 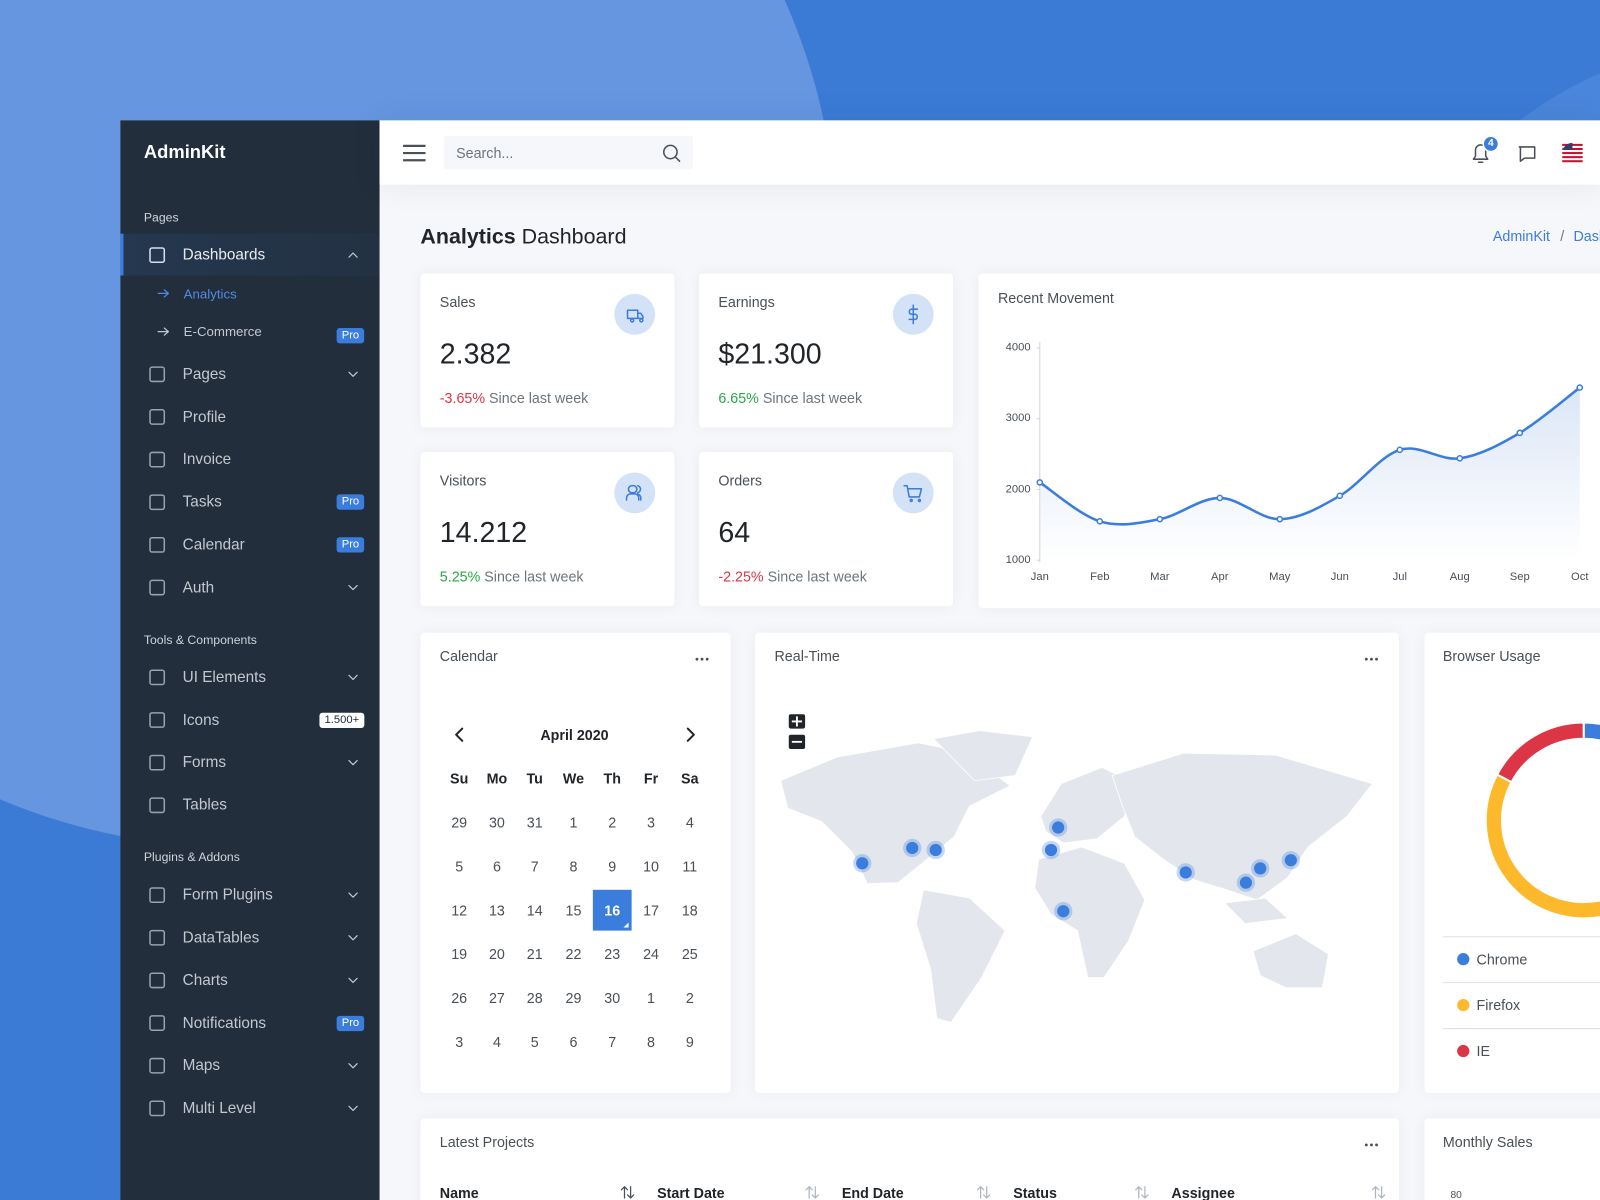 I want to click on menu-item: Auth, so click(x=198, y=587).